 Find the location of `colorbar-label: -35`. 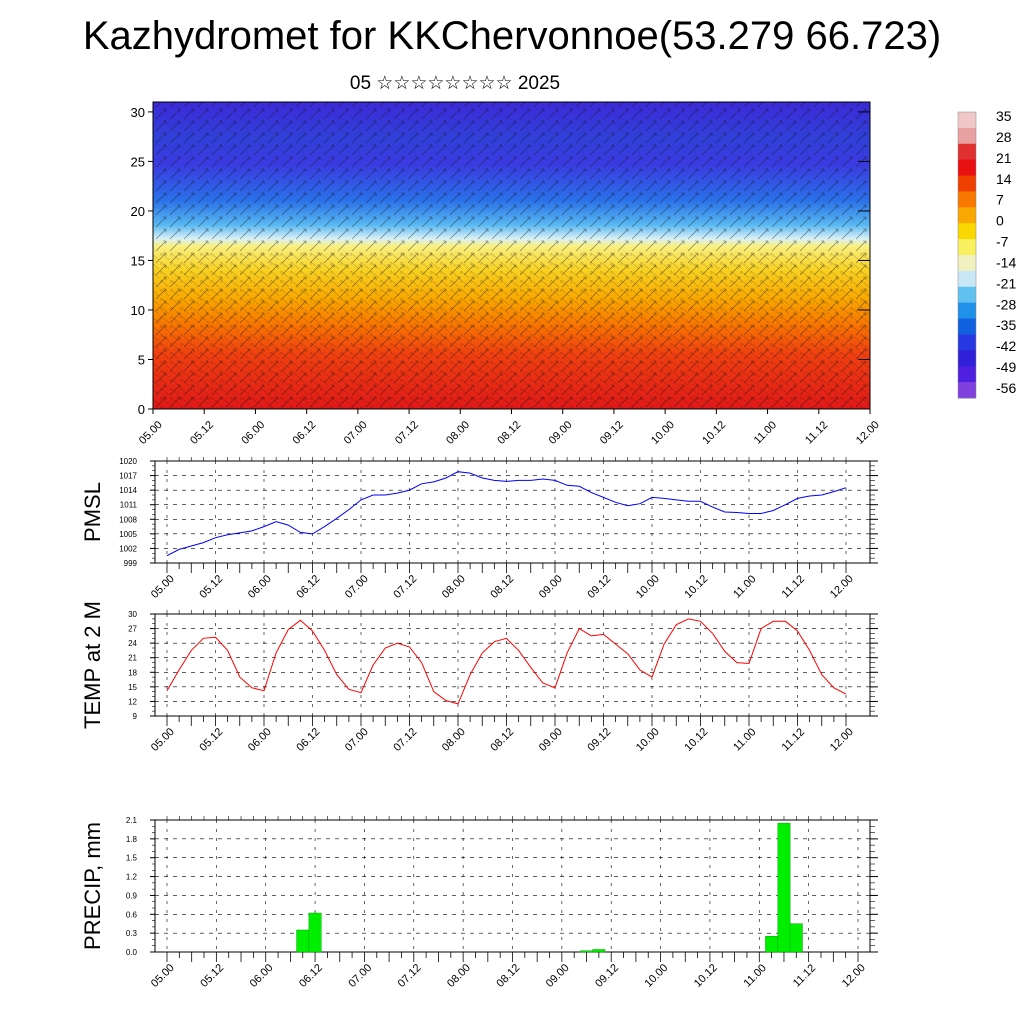

colorbar-label: -35 is located at coordinates (1006, 325).